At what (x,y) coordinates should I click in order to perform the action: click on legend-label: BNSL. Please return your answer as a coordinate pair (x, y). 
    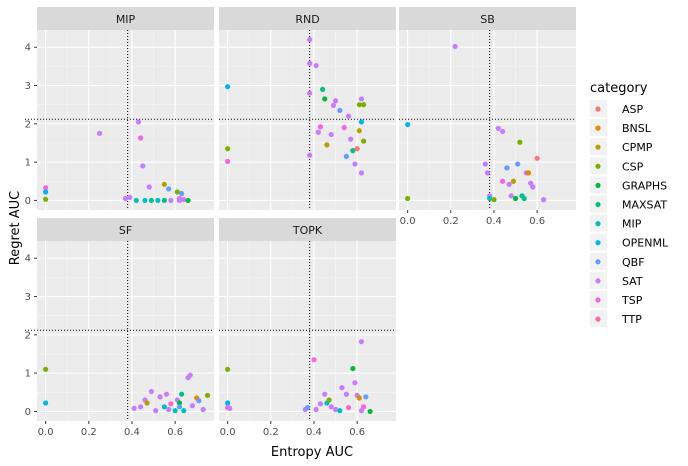
    Looking at the image, I should click on (637, 128).